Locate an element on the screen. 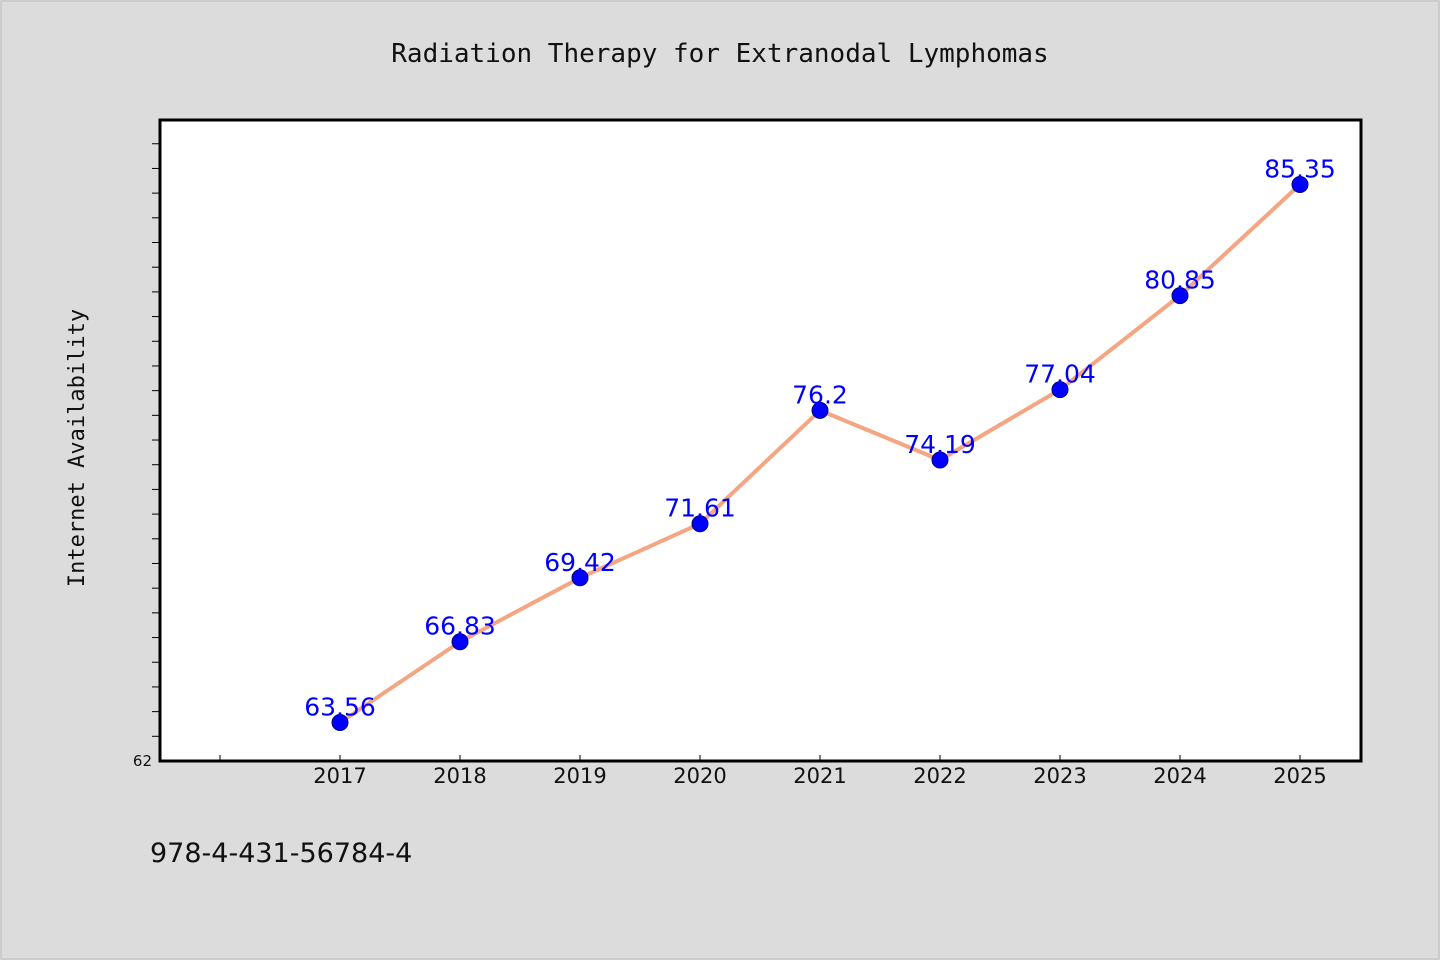 This screenshot has width=1440, height=960. data-point-label: 76.2 is located at coordinates (820, 394).